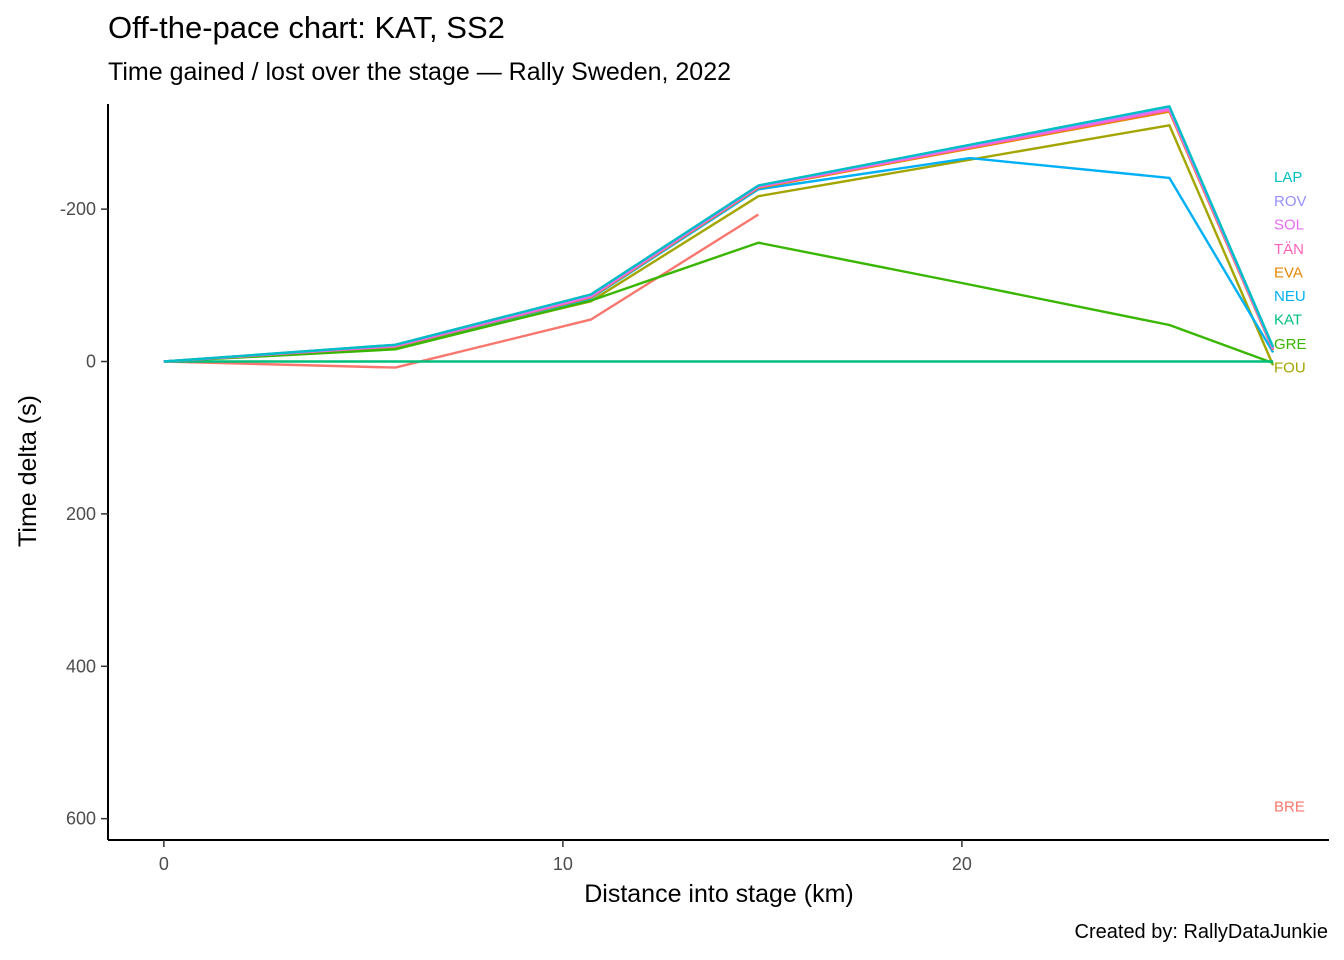 The image size is (1344, 960). Describe the element at coordinates (1289, 249) in the screenshot. I see `end-label-tän: TÄN` at that location.